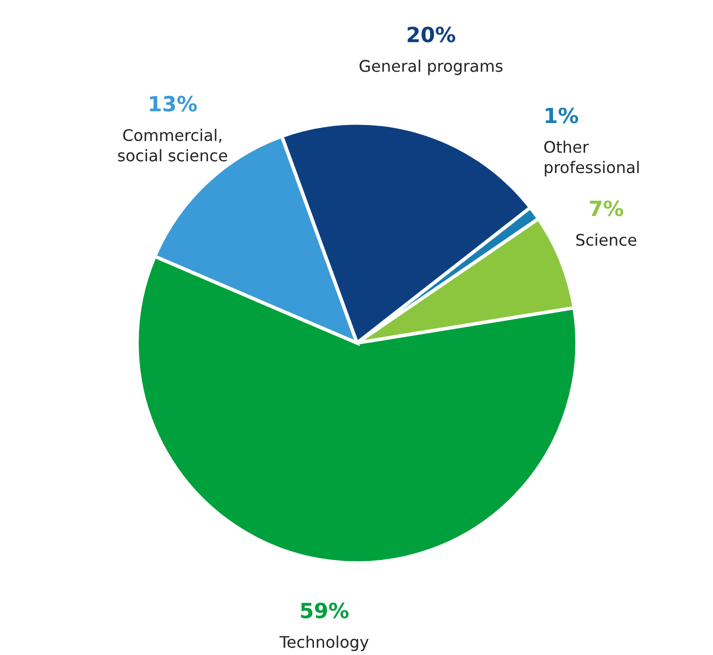 This screenshot has height=655, width=713. I want to click on data-label: 59%, so click(324, 610).